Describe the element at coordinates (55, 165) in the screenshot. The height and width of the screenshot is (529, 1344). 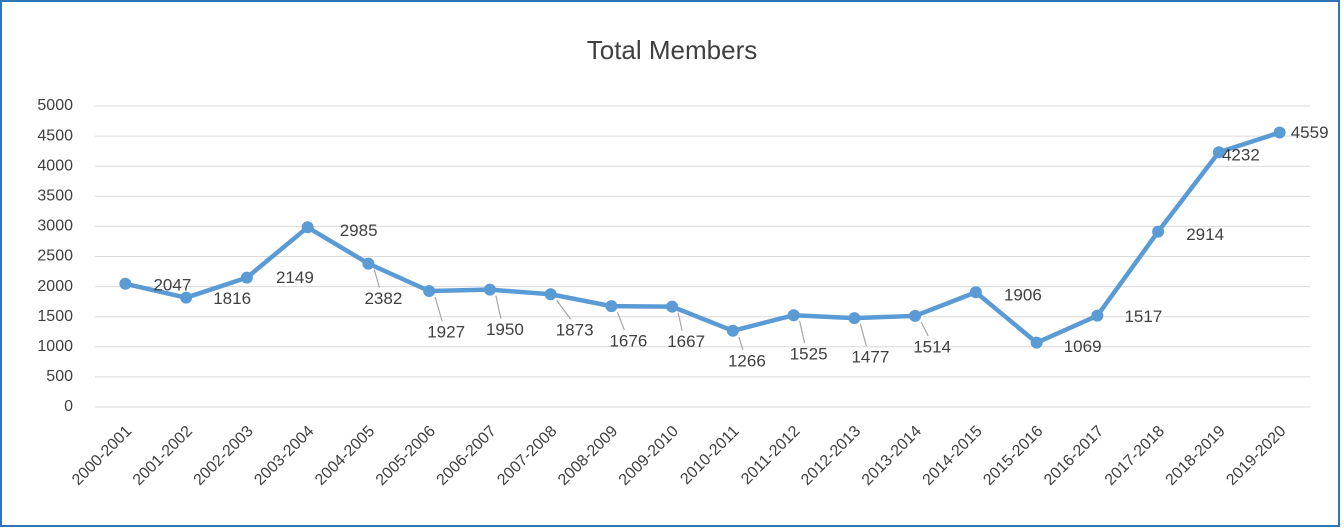
I see `y-tick-label: 4000` at that location.